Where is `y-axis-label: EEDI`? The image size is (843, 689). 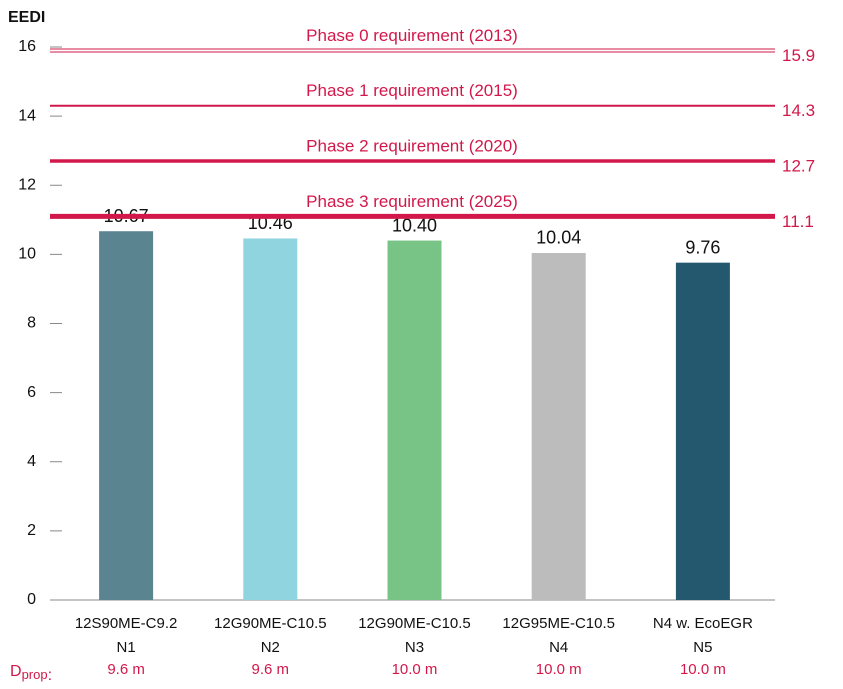 y-axis-label: EEDI is located at coordinates (26, 17).